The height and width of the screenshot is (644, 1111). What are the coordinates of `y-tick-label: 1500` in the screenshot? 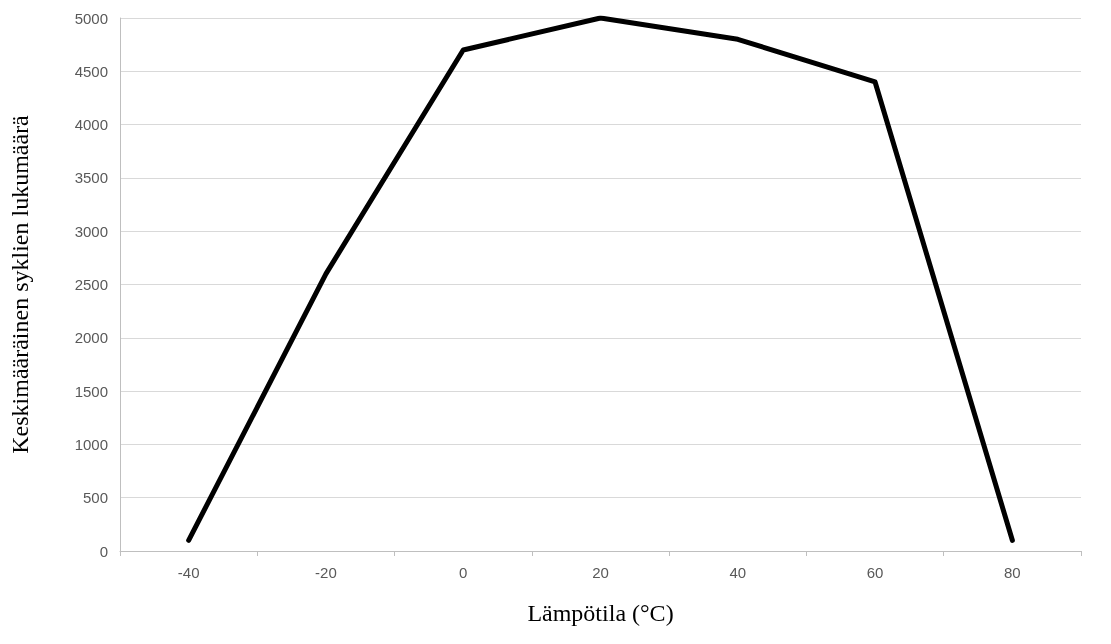 It's located at (91, 391).